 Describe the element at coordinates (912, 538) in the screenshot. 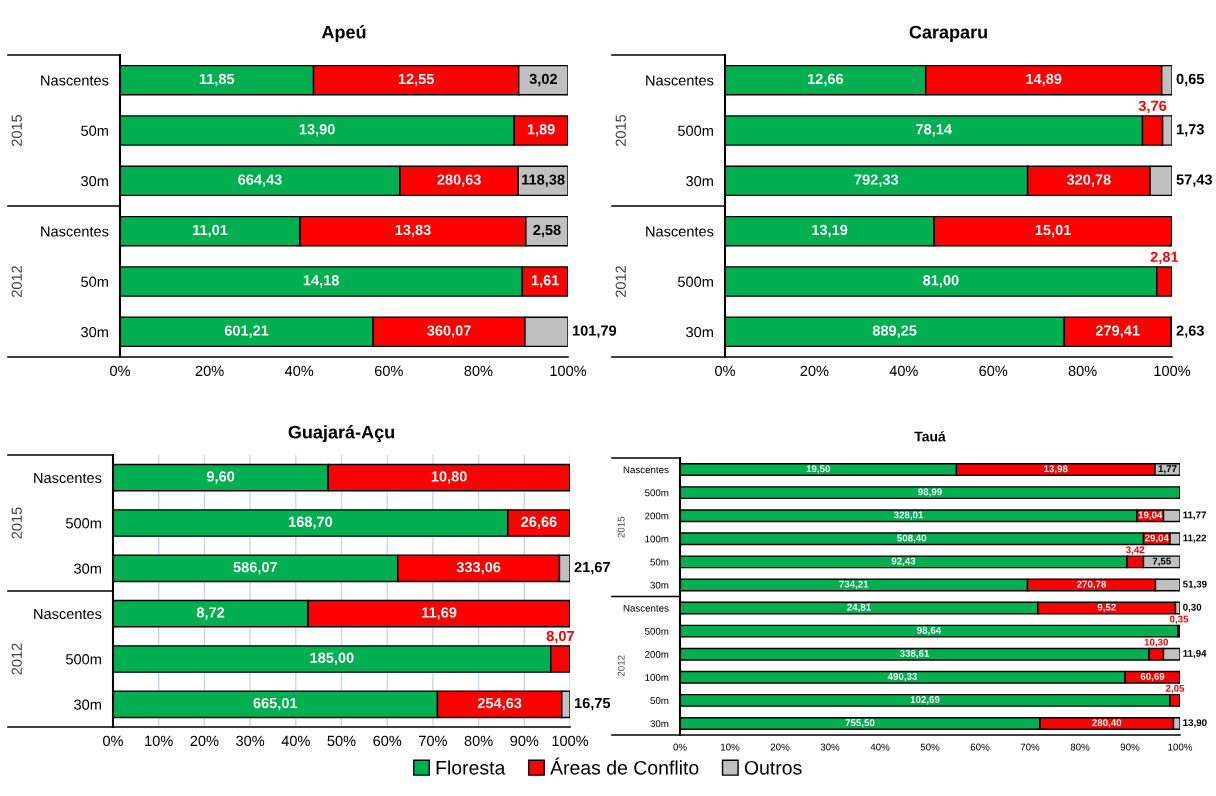

I see `annotation: 508,40` at that location.